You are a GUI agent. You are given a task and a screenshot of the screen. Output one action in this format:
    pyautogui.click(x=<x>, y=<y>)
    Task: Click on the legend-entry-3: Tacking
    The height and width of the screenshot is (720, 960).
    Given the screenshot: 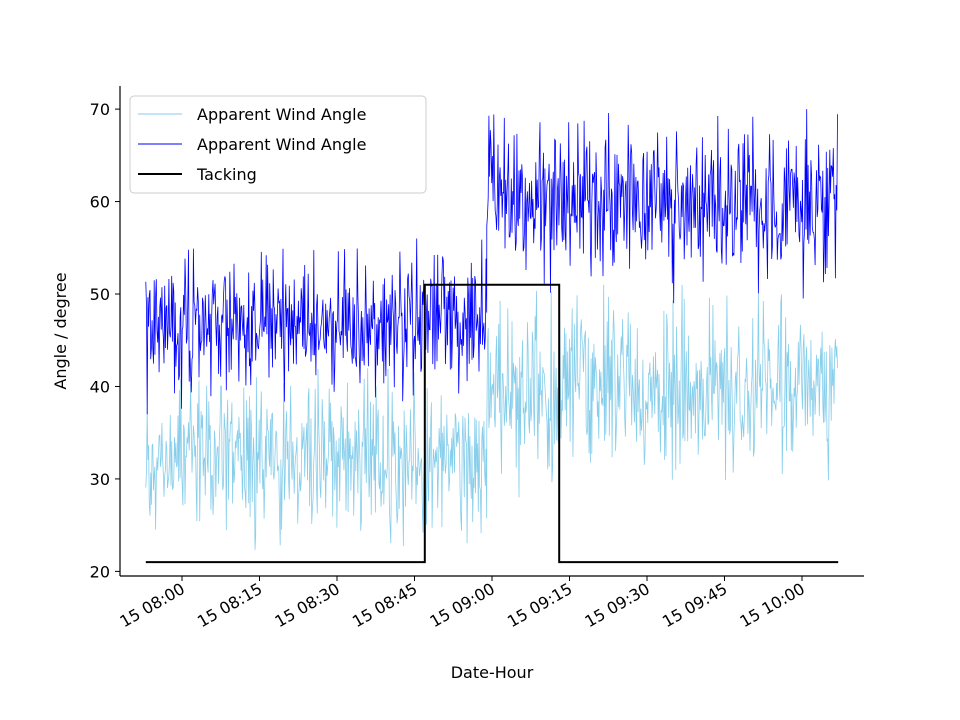 What is the action you would take?
    pyautogui.click(x=226, y=174)
    